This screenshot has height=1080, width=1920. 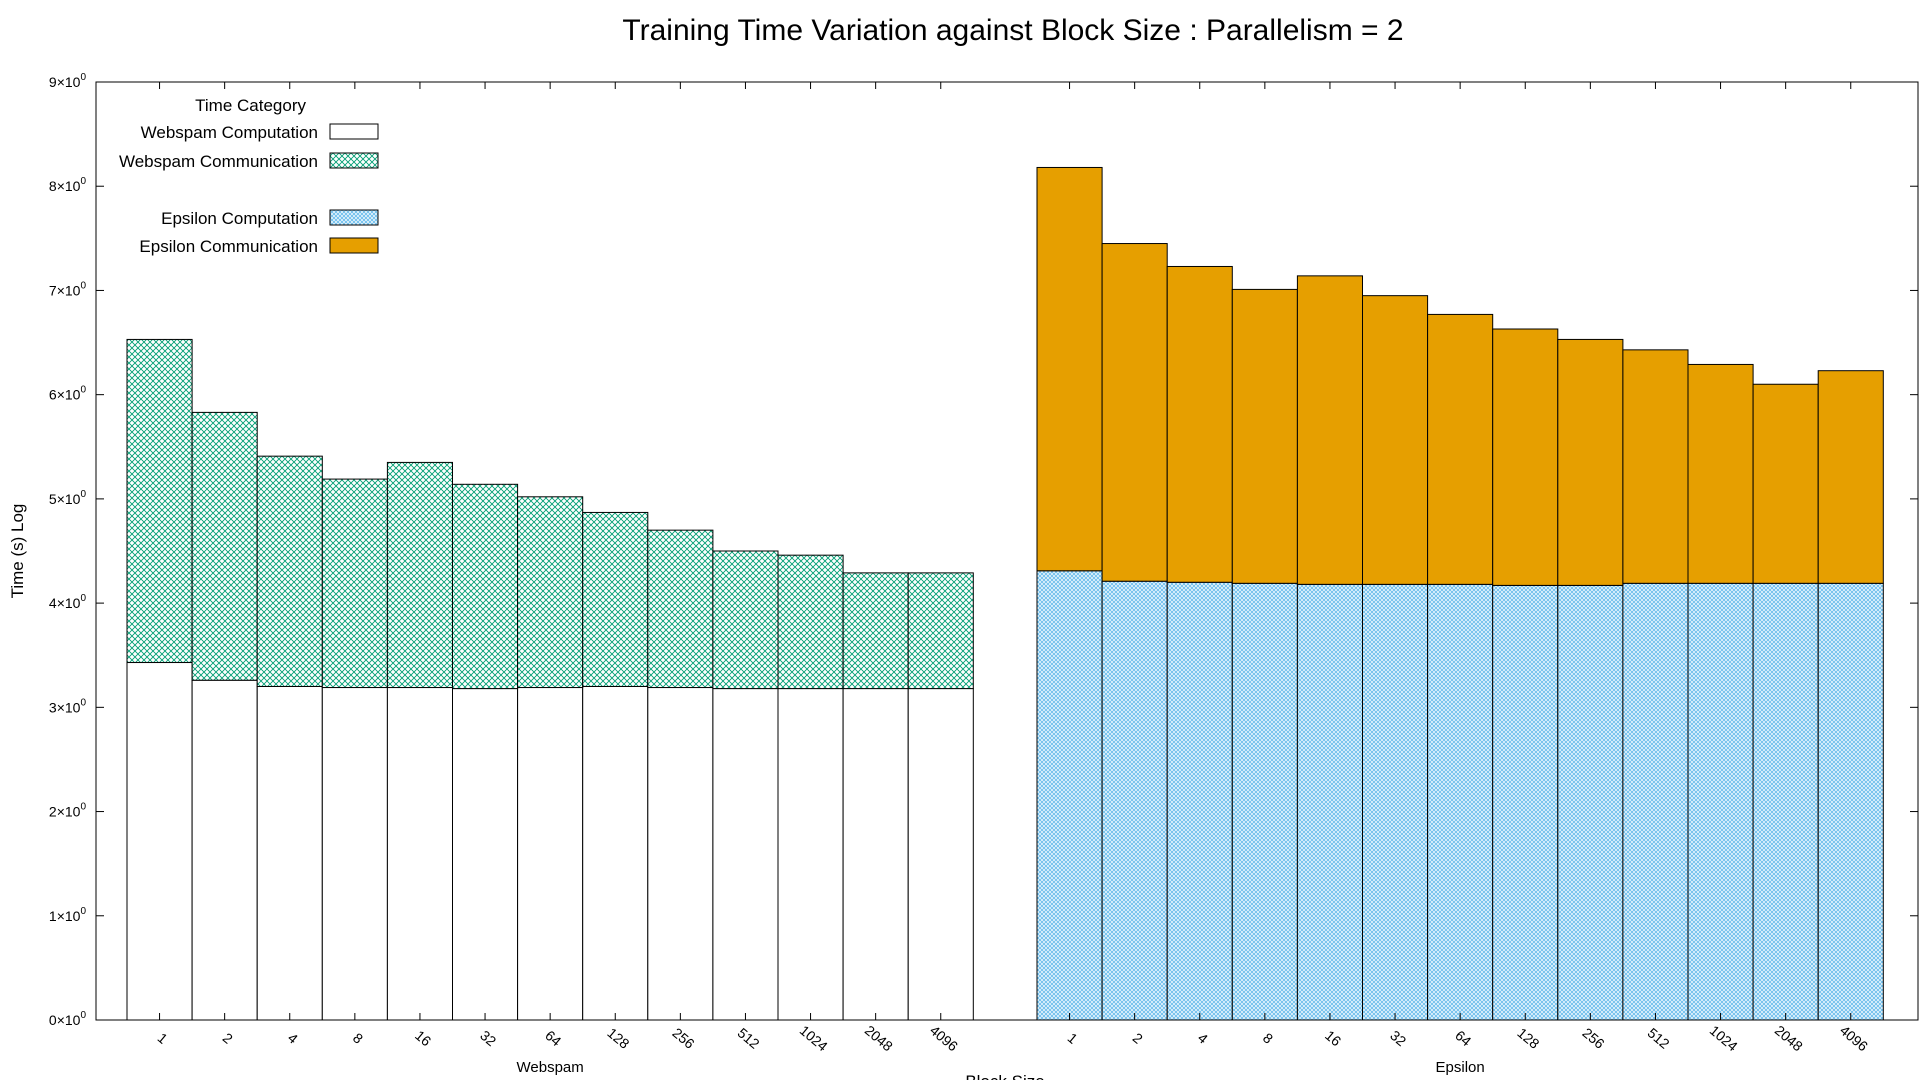 I want to click on group-label-epsilon: Epsilon, so click(x=1460, y=1067).